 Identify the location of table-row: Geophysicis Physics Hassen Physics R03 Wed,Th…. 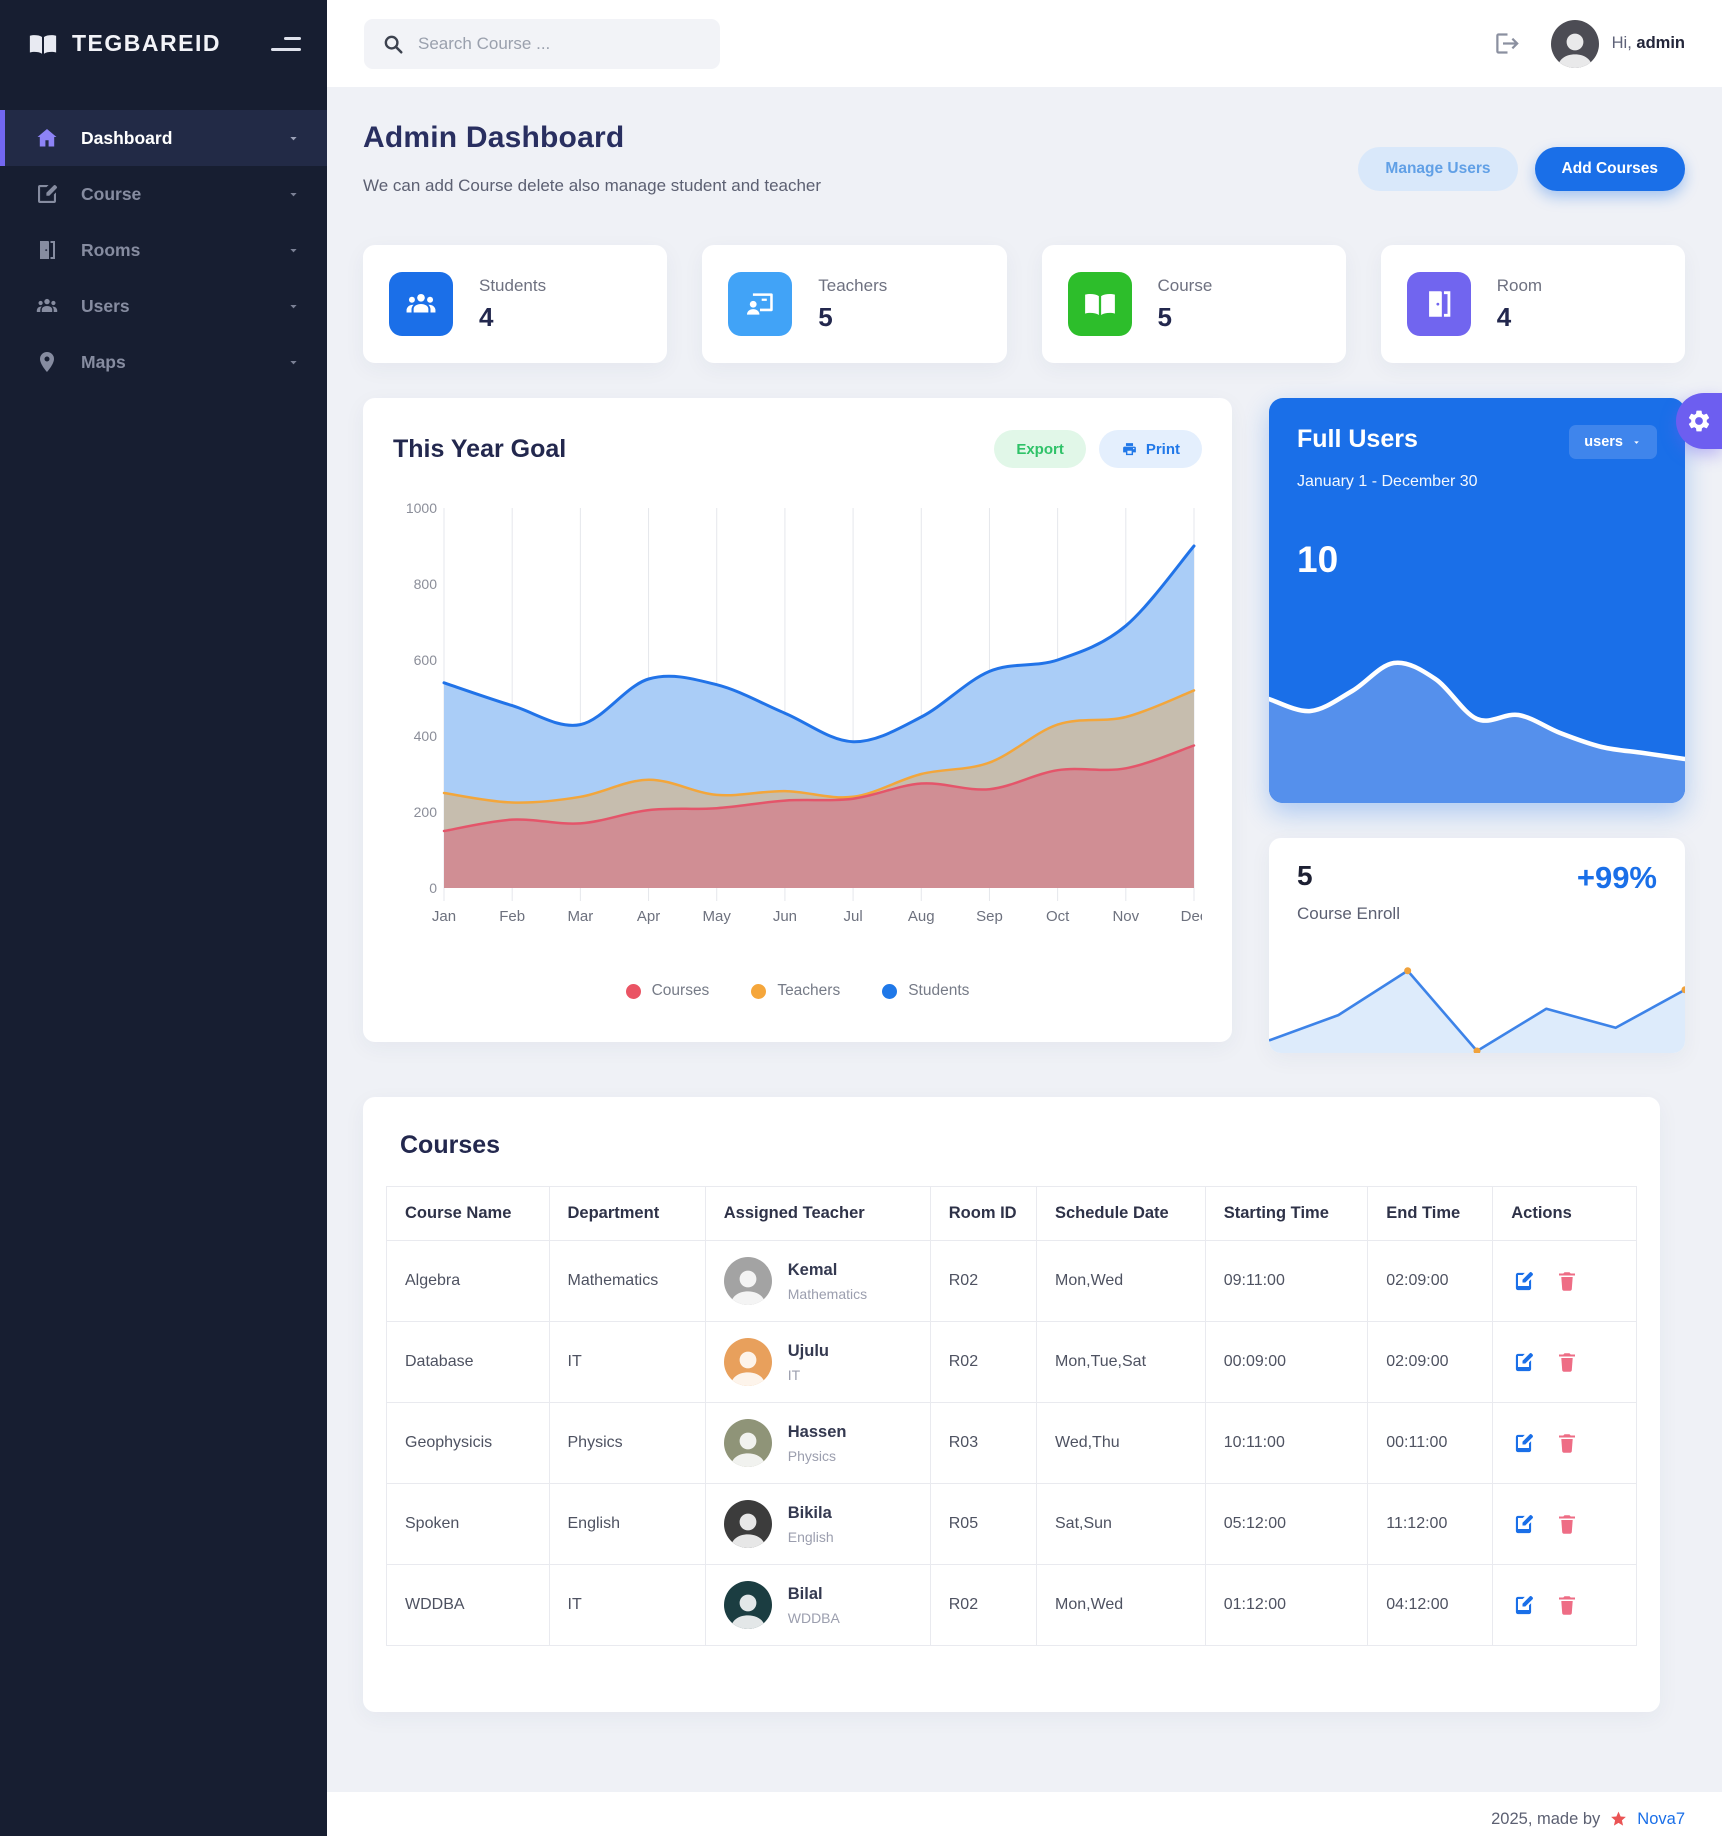
(1011, 1443).